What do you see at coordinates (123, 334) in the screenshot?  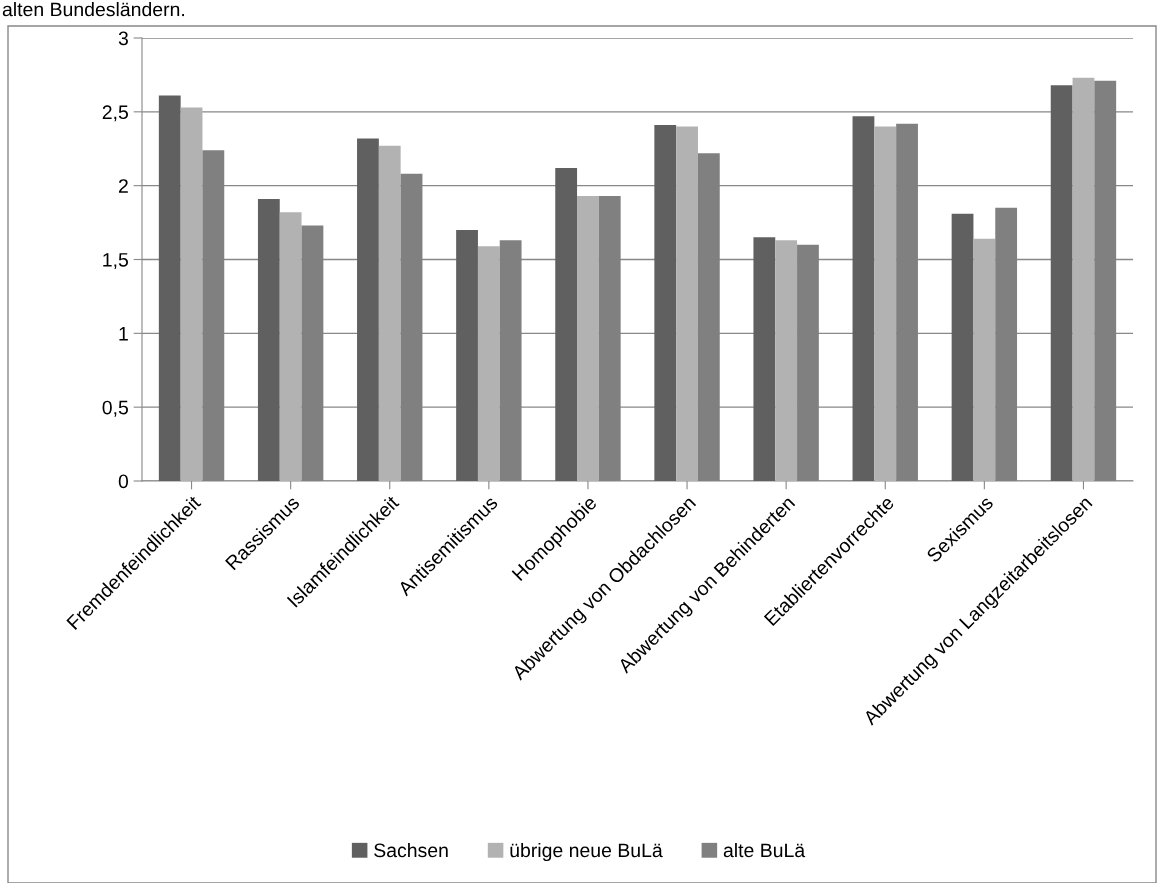 I see `y-tick-label: 1` at bounding box center [123, 334].